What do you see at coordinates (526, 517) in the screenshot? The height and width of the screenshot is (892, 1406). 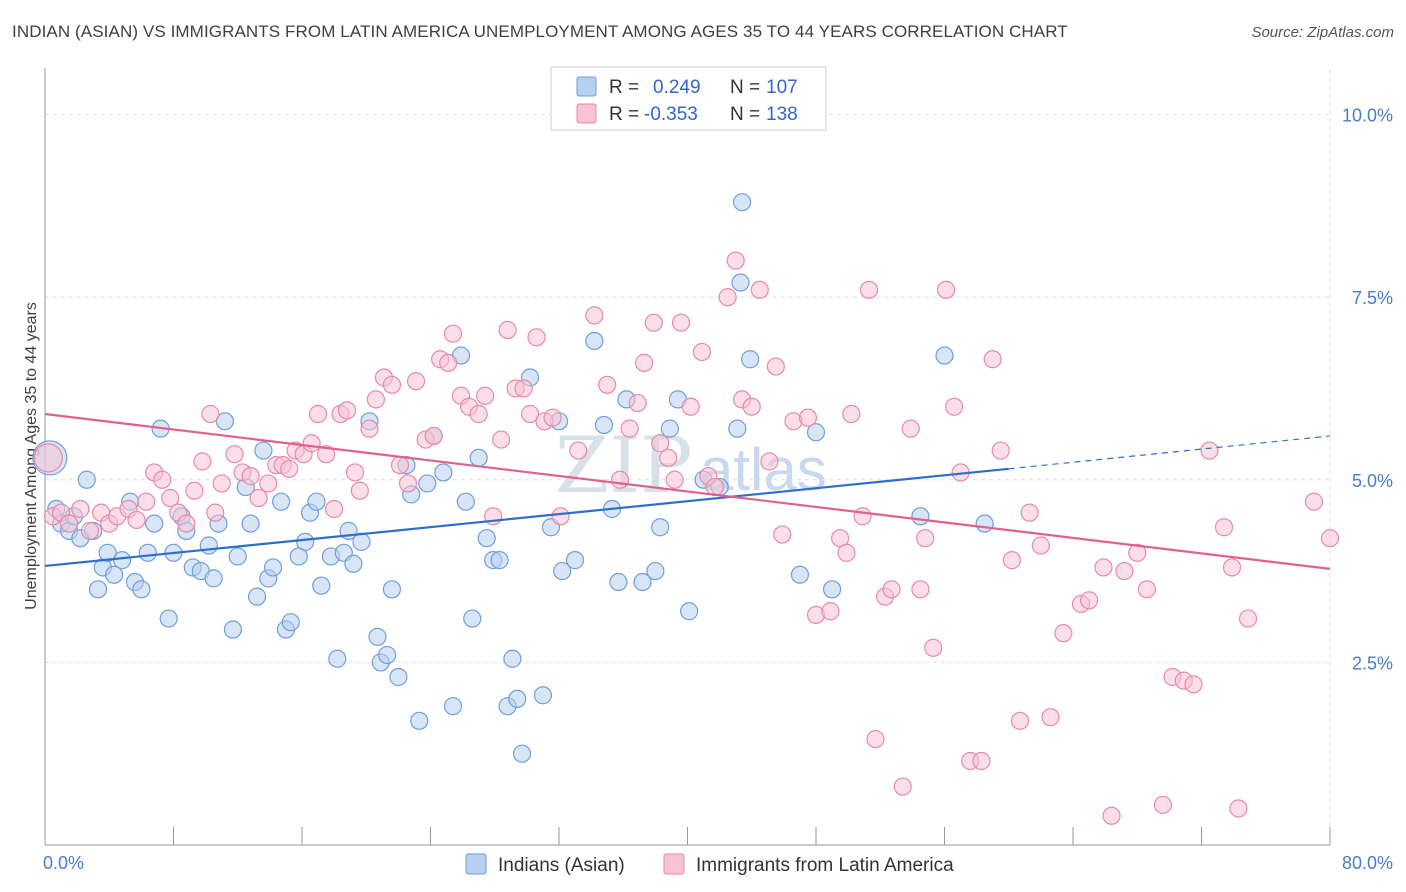 I see `trend-line-indians` at bounding box center [526, 517].